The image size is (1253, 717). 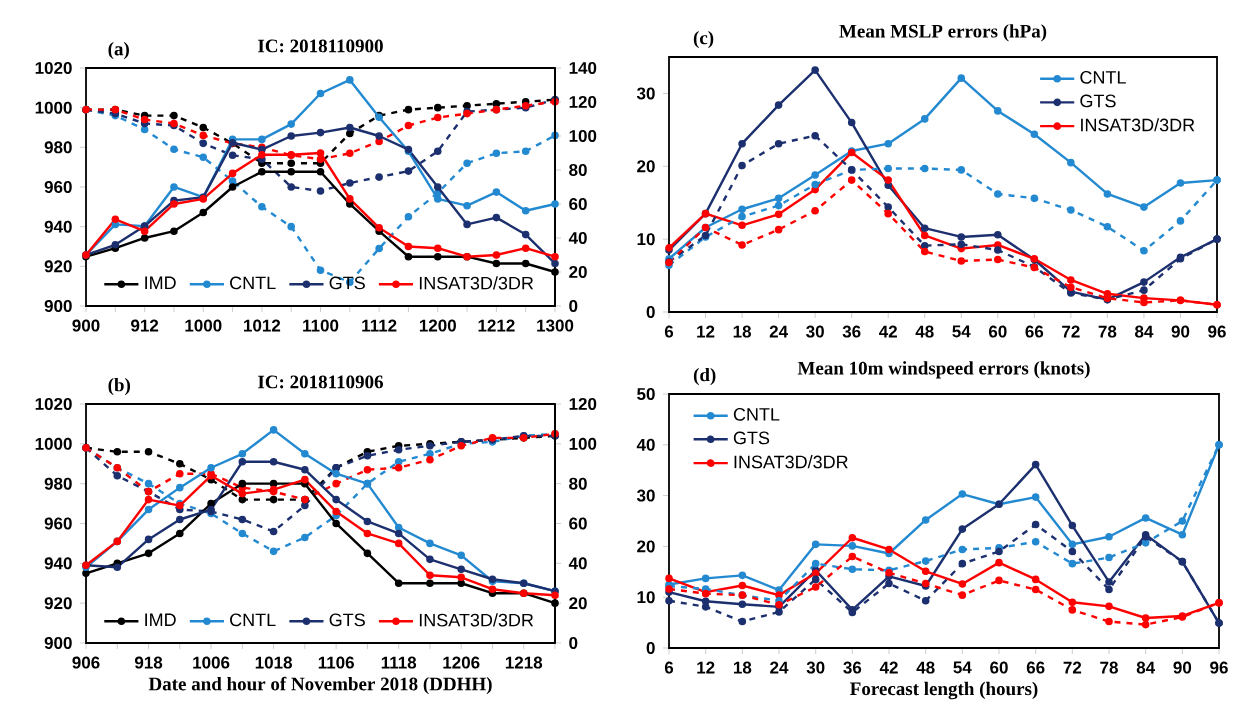 What do you see at coordinates (399, 662) in the screenshot?
I see `x-tick-label: 1118` at bounding box center [399, 662].